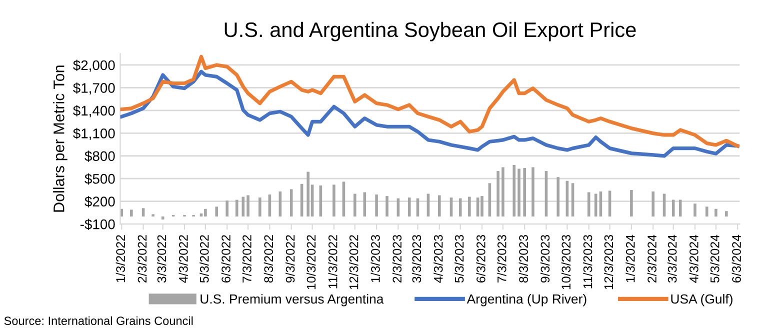  Describe the element at coordinates (120, 258) in the screenshot. I see `x-tick-label: 1/3/2022` at that location.